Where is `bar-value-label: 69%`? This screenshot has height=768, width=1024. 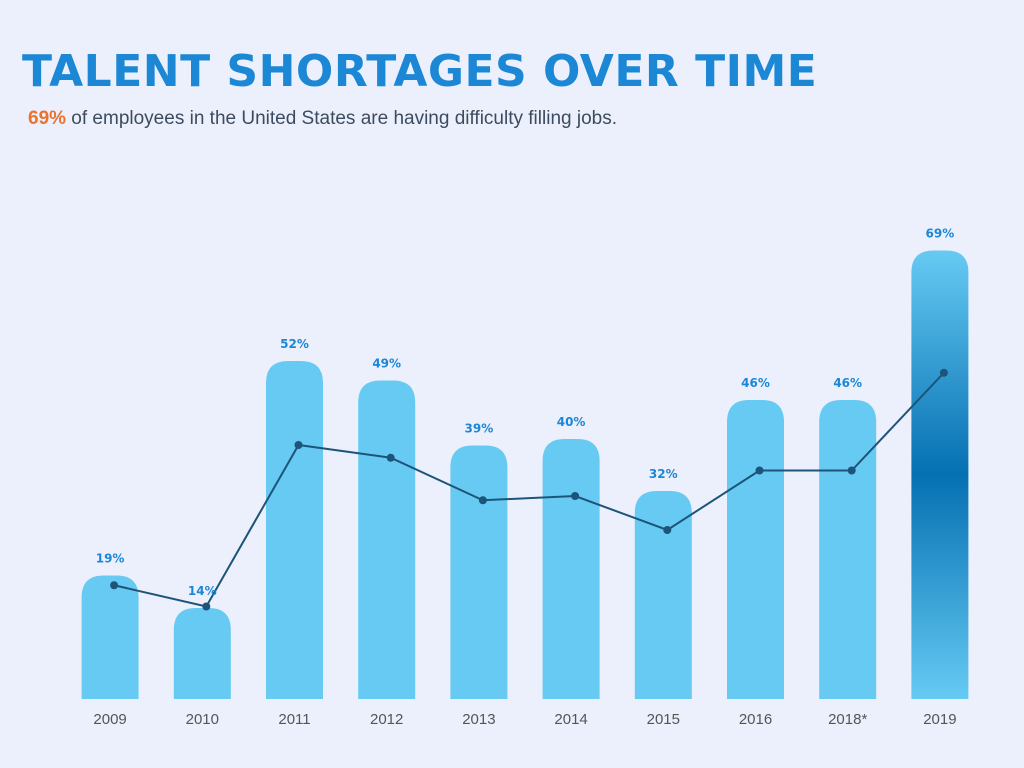
bar-value-label: 69% is located at coordinates (940, 234).